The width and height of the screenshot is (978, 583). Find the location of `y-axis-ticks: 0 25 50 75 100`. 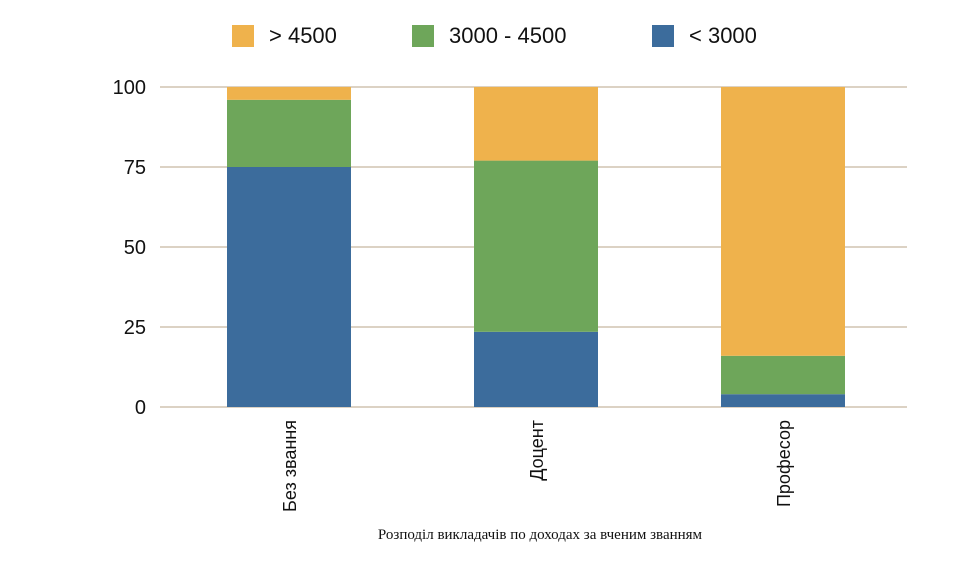

y-axis-ticks: 0 25 50 75 100 is located at coordinates (129, 248).